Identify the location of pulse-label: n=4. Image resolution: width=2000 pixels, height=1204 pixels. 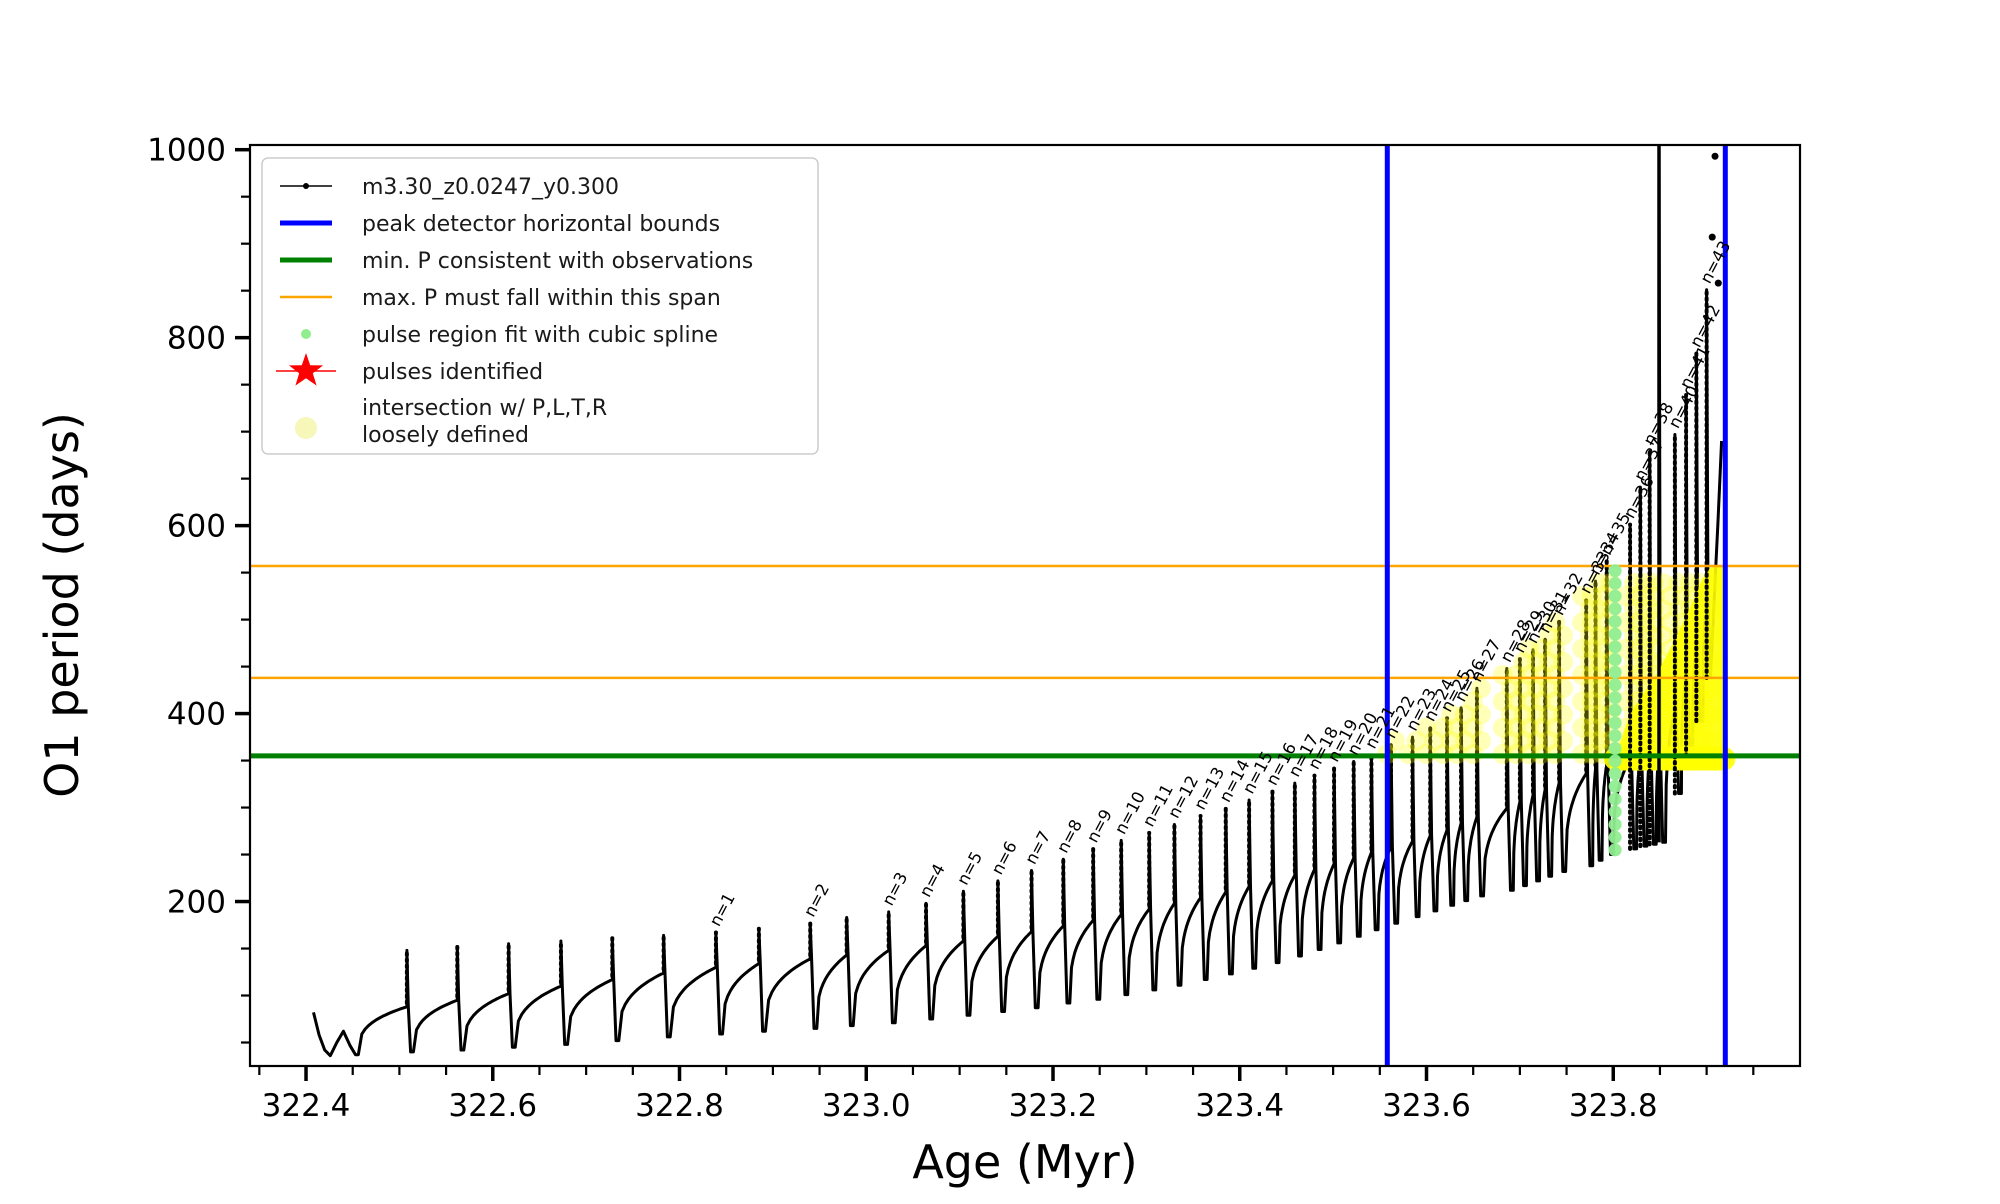
(932, 881).